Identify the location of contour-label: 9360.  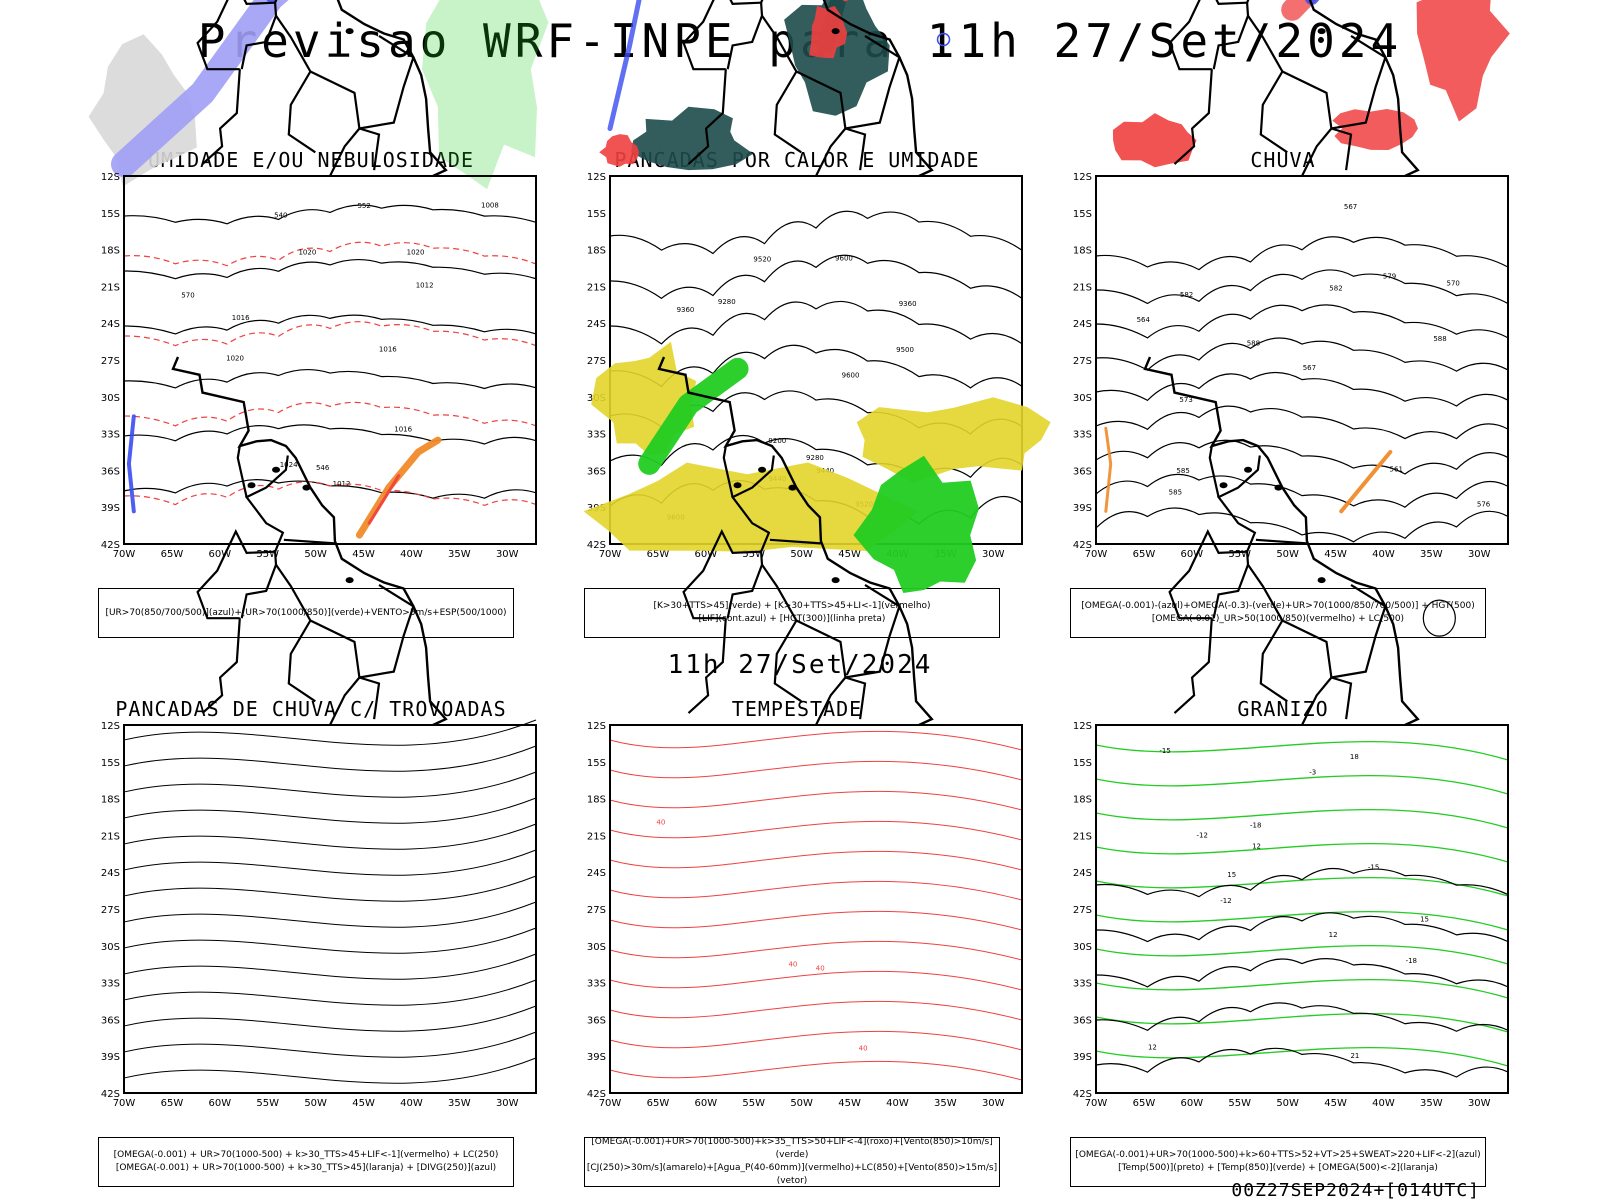
(908, 304).